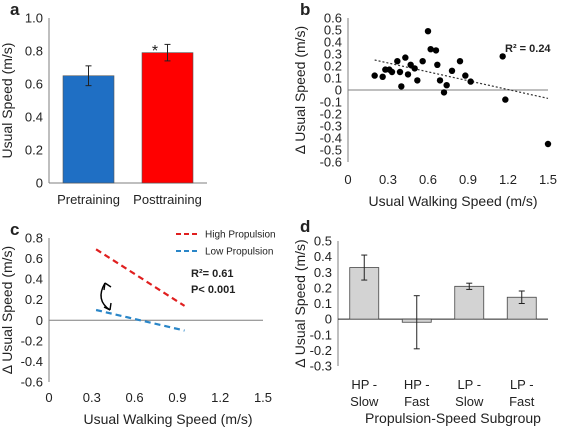  What do you see at coordinates (213, 290) in the screenshot?
I see `p-value-label: P< 0.001` at bounding box center [213, 290].